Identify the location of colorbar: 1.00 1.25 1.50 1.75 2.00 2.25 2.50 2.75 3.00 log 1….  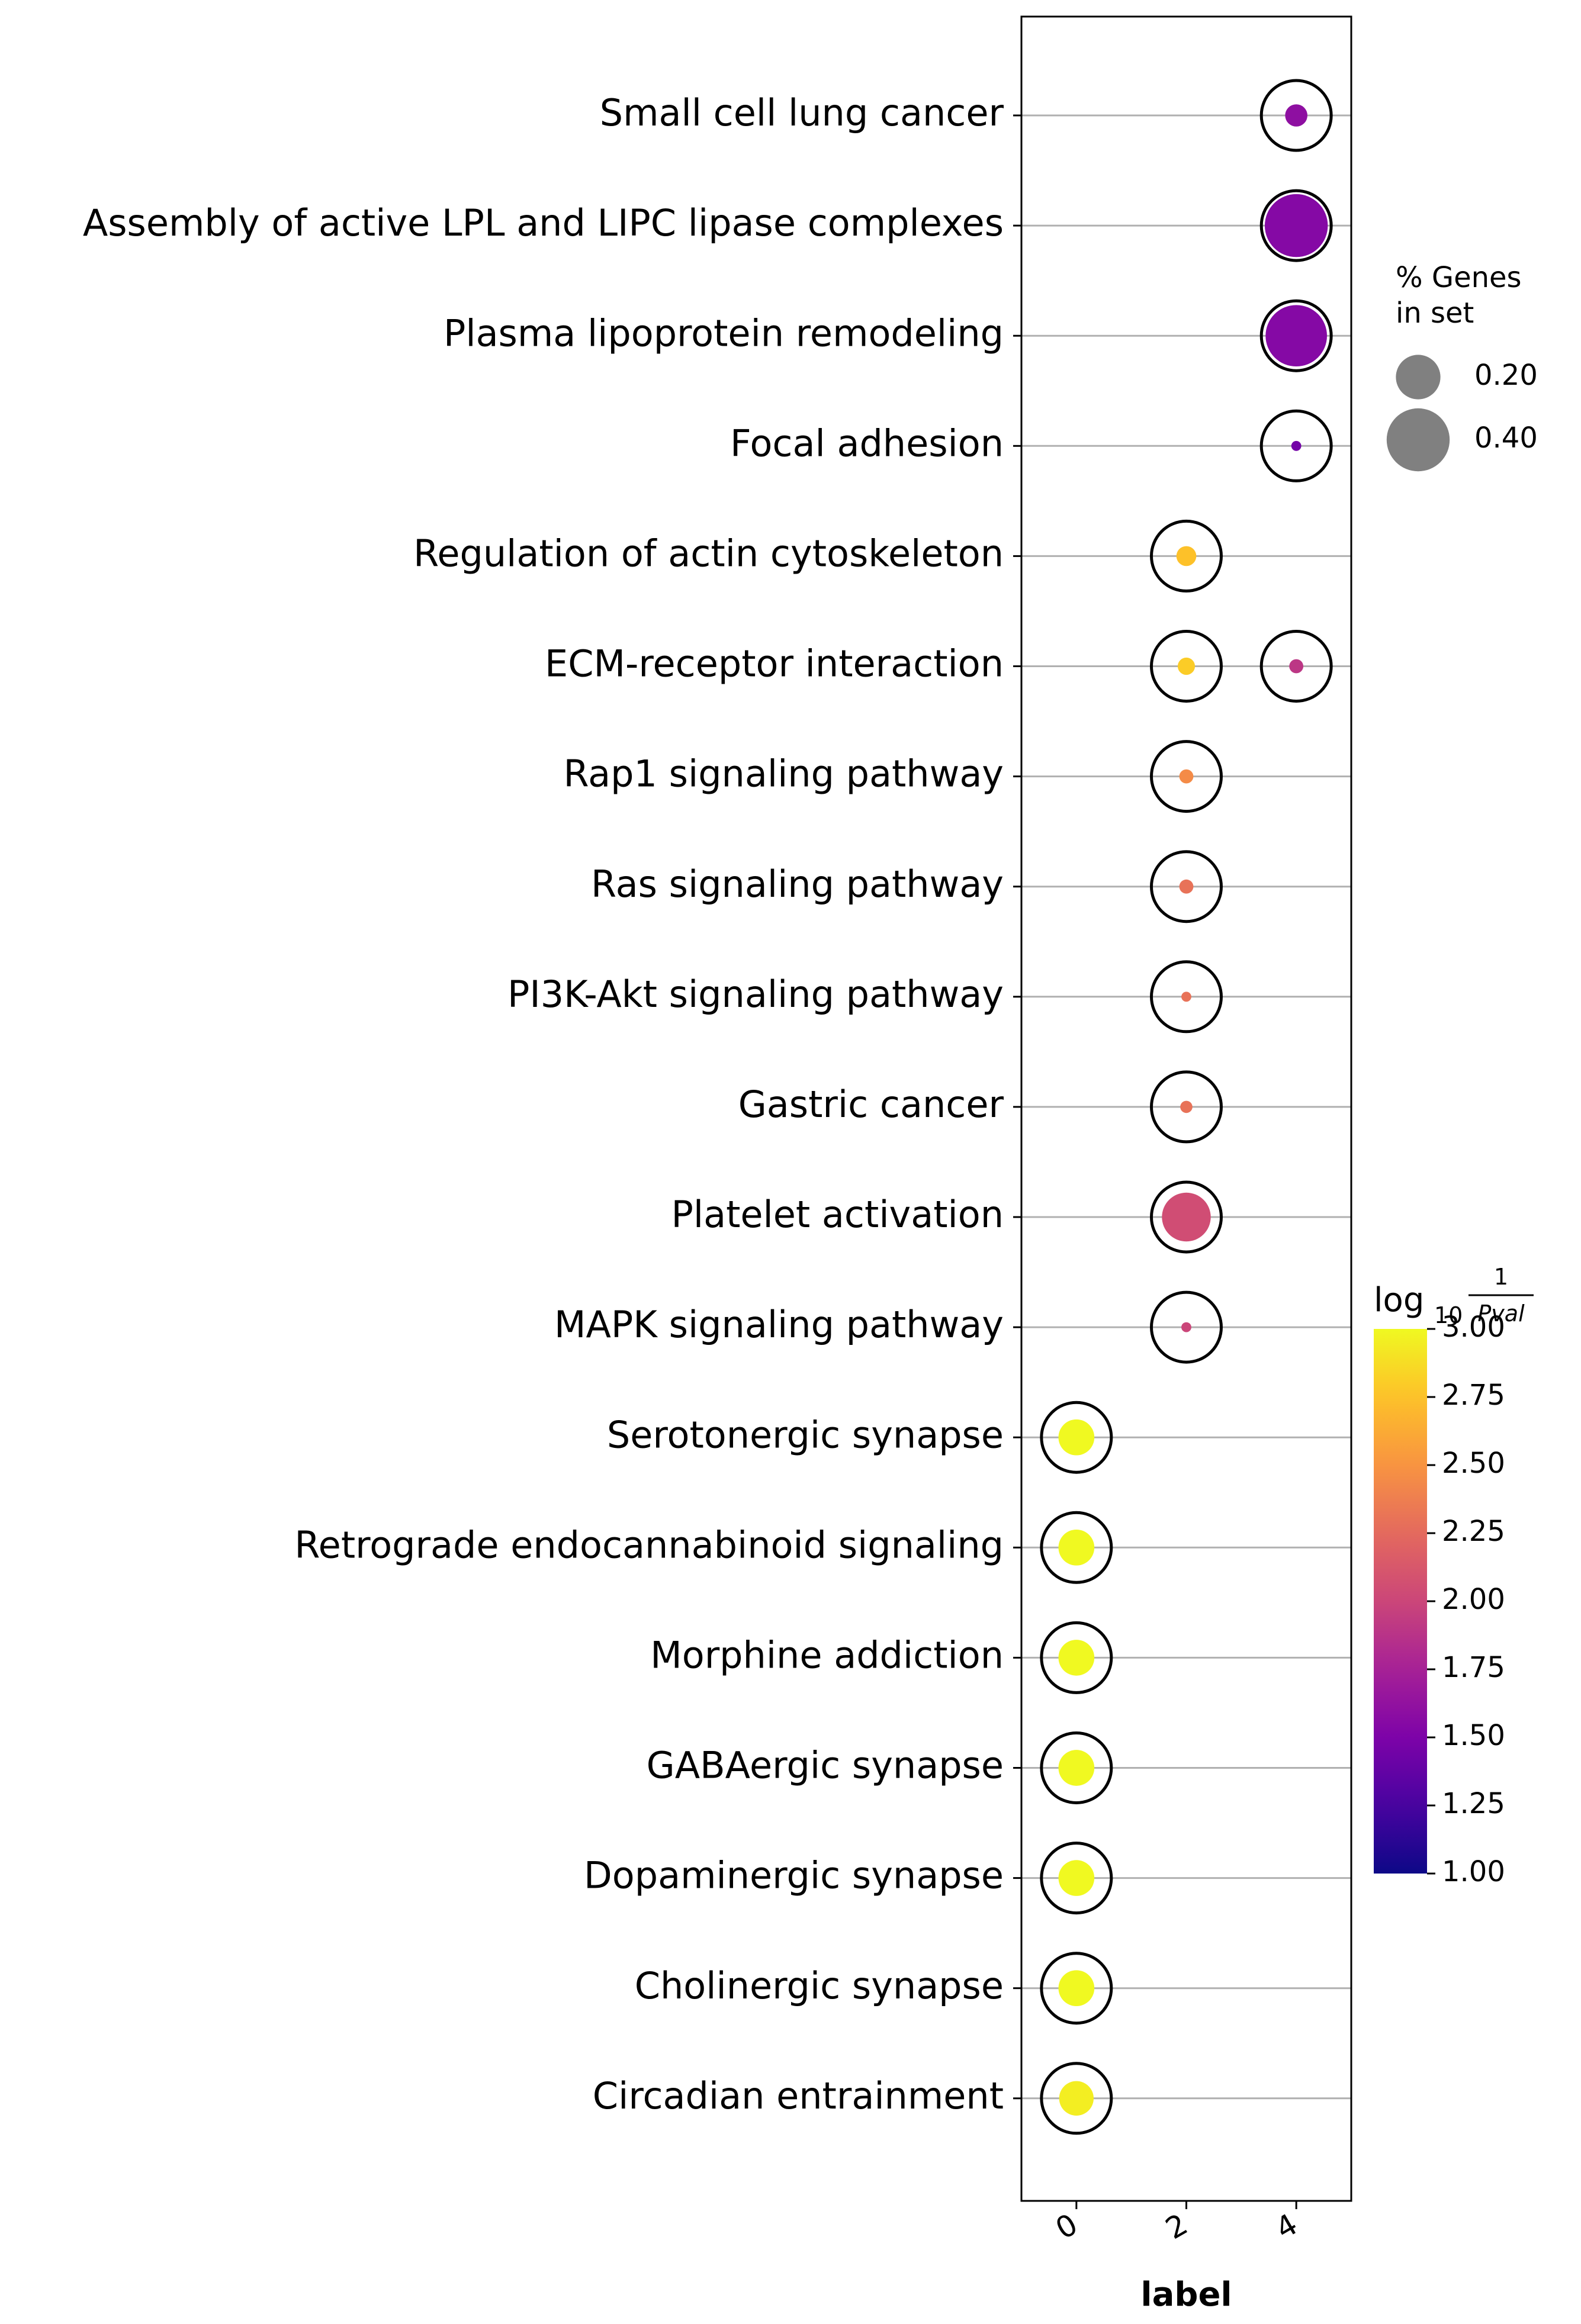
(1454, 1576).